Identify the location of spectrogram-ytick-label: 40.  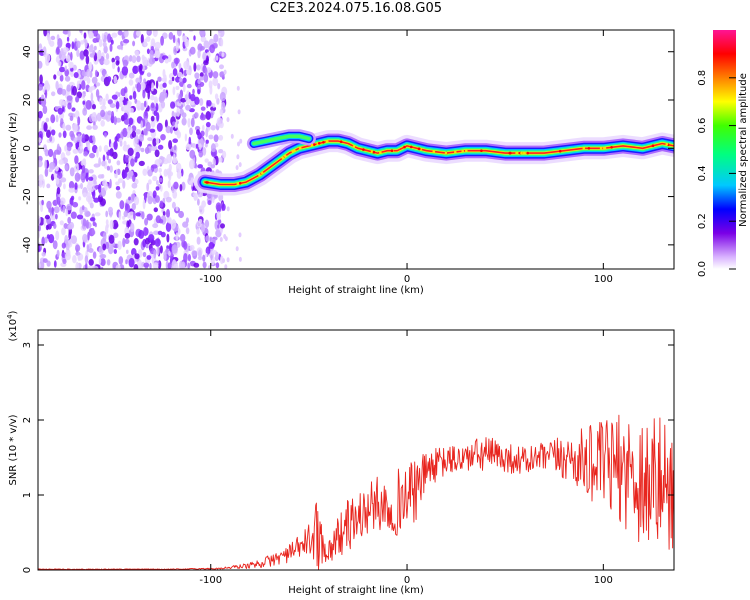
(27, 51).